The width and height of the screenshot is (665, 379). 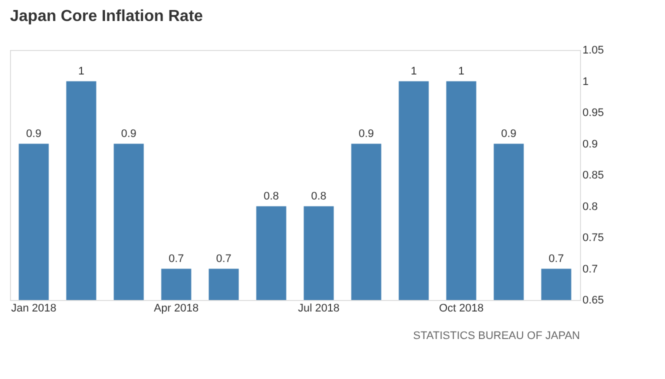 What do you see at coordinates (461, 308) in the screenshot?
I see `x-tick-label: Oct 2018` at bounding box center [461, 308].